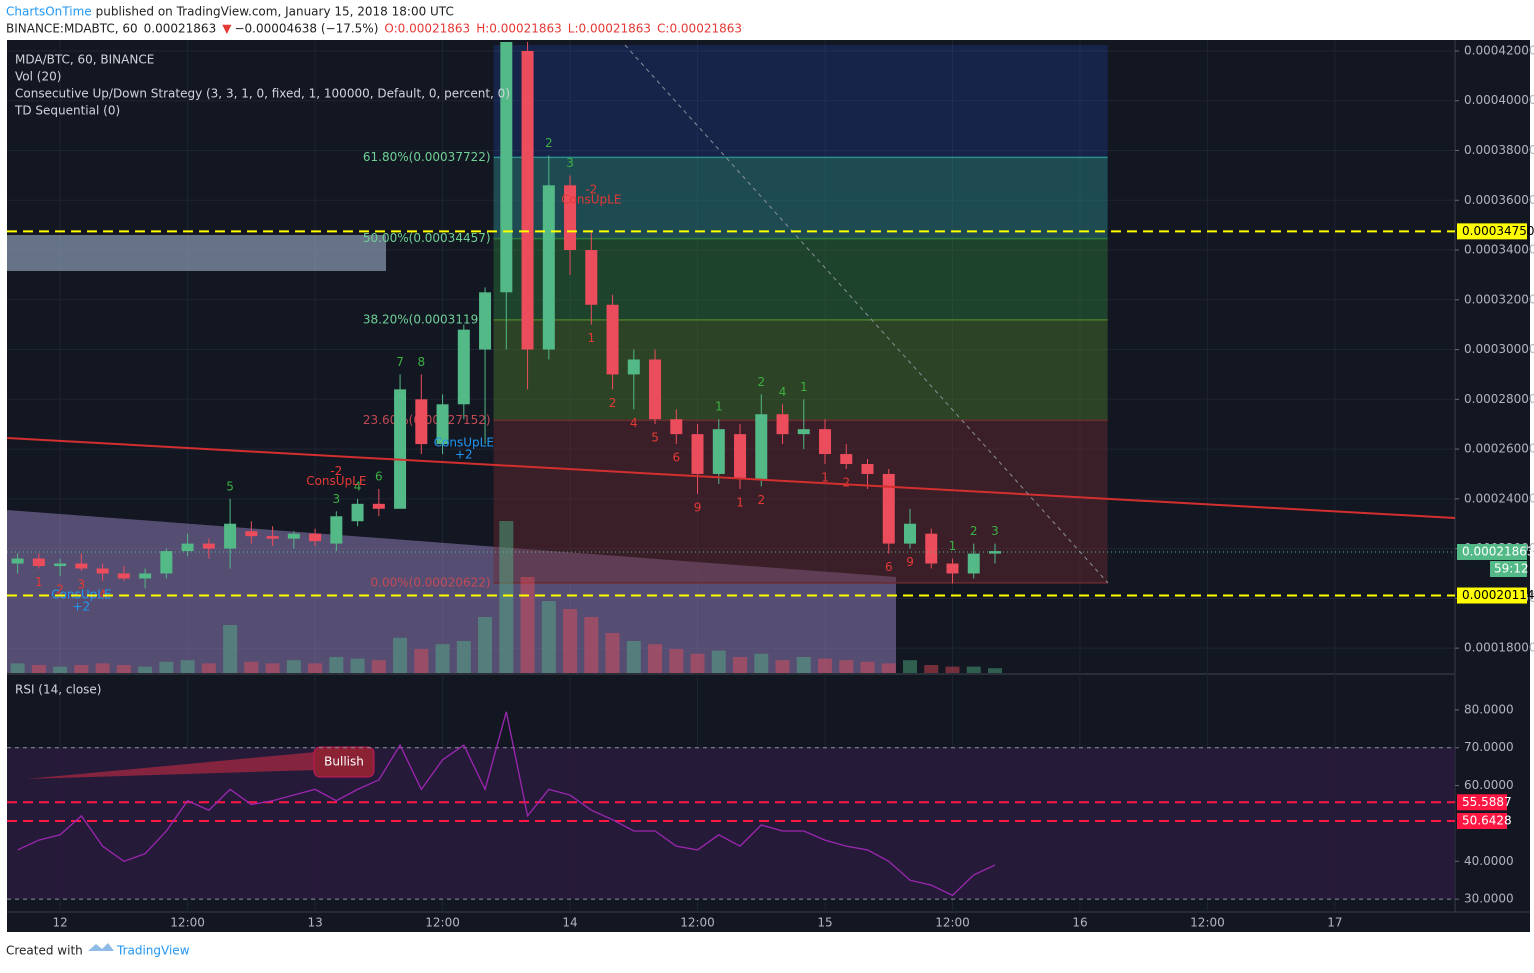 This screenshot has width=1534, height=973. What do you see at coordinates (427, 157) in the screenshot?
I see `fib-label: 61.80%(0.00037722)` at bounding box center [427, 157].